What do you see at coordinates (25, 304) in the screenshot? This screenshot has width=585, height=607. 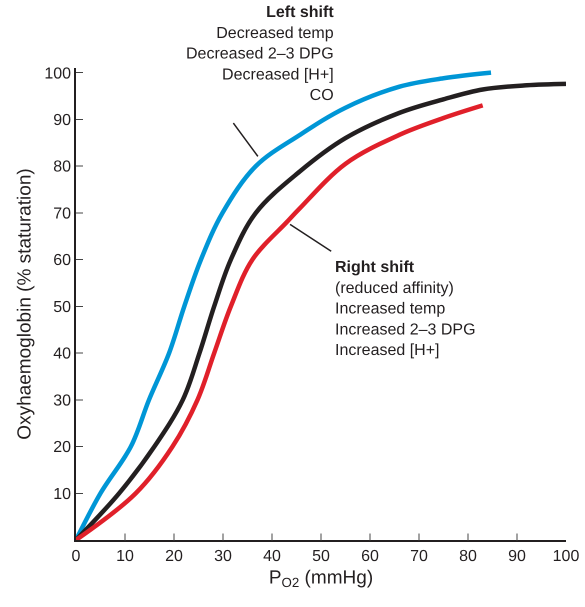 I see `y-axis-title: Oxyhaemoglobin (% staturation)` at bounding box center [25, 304].